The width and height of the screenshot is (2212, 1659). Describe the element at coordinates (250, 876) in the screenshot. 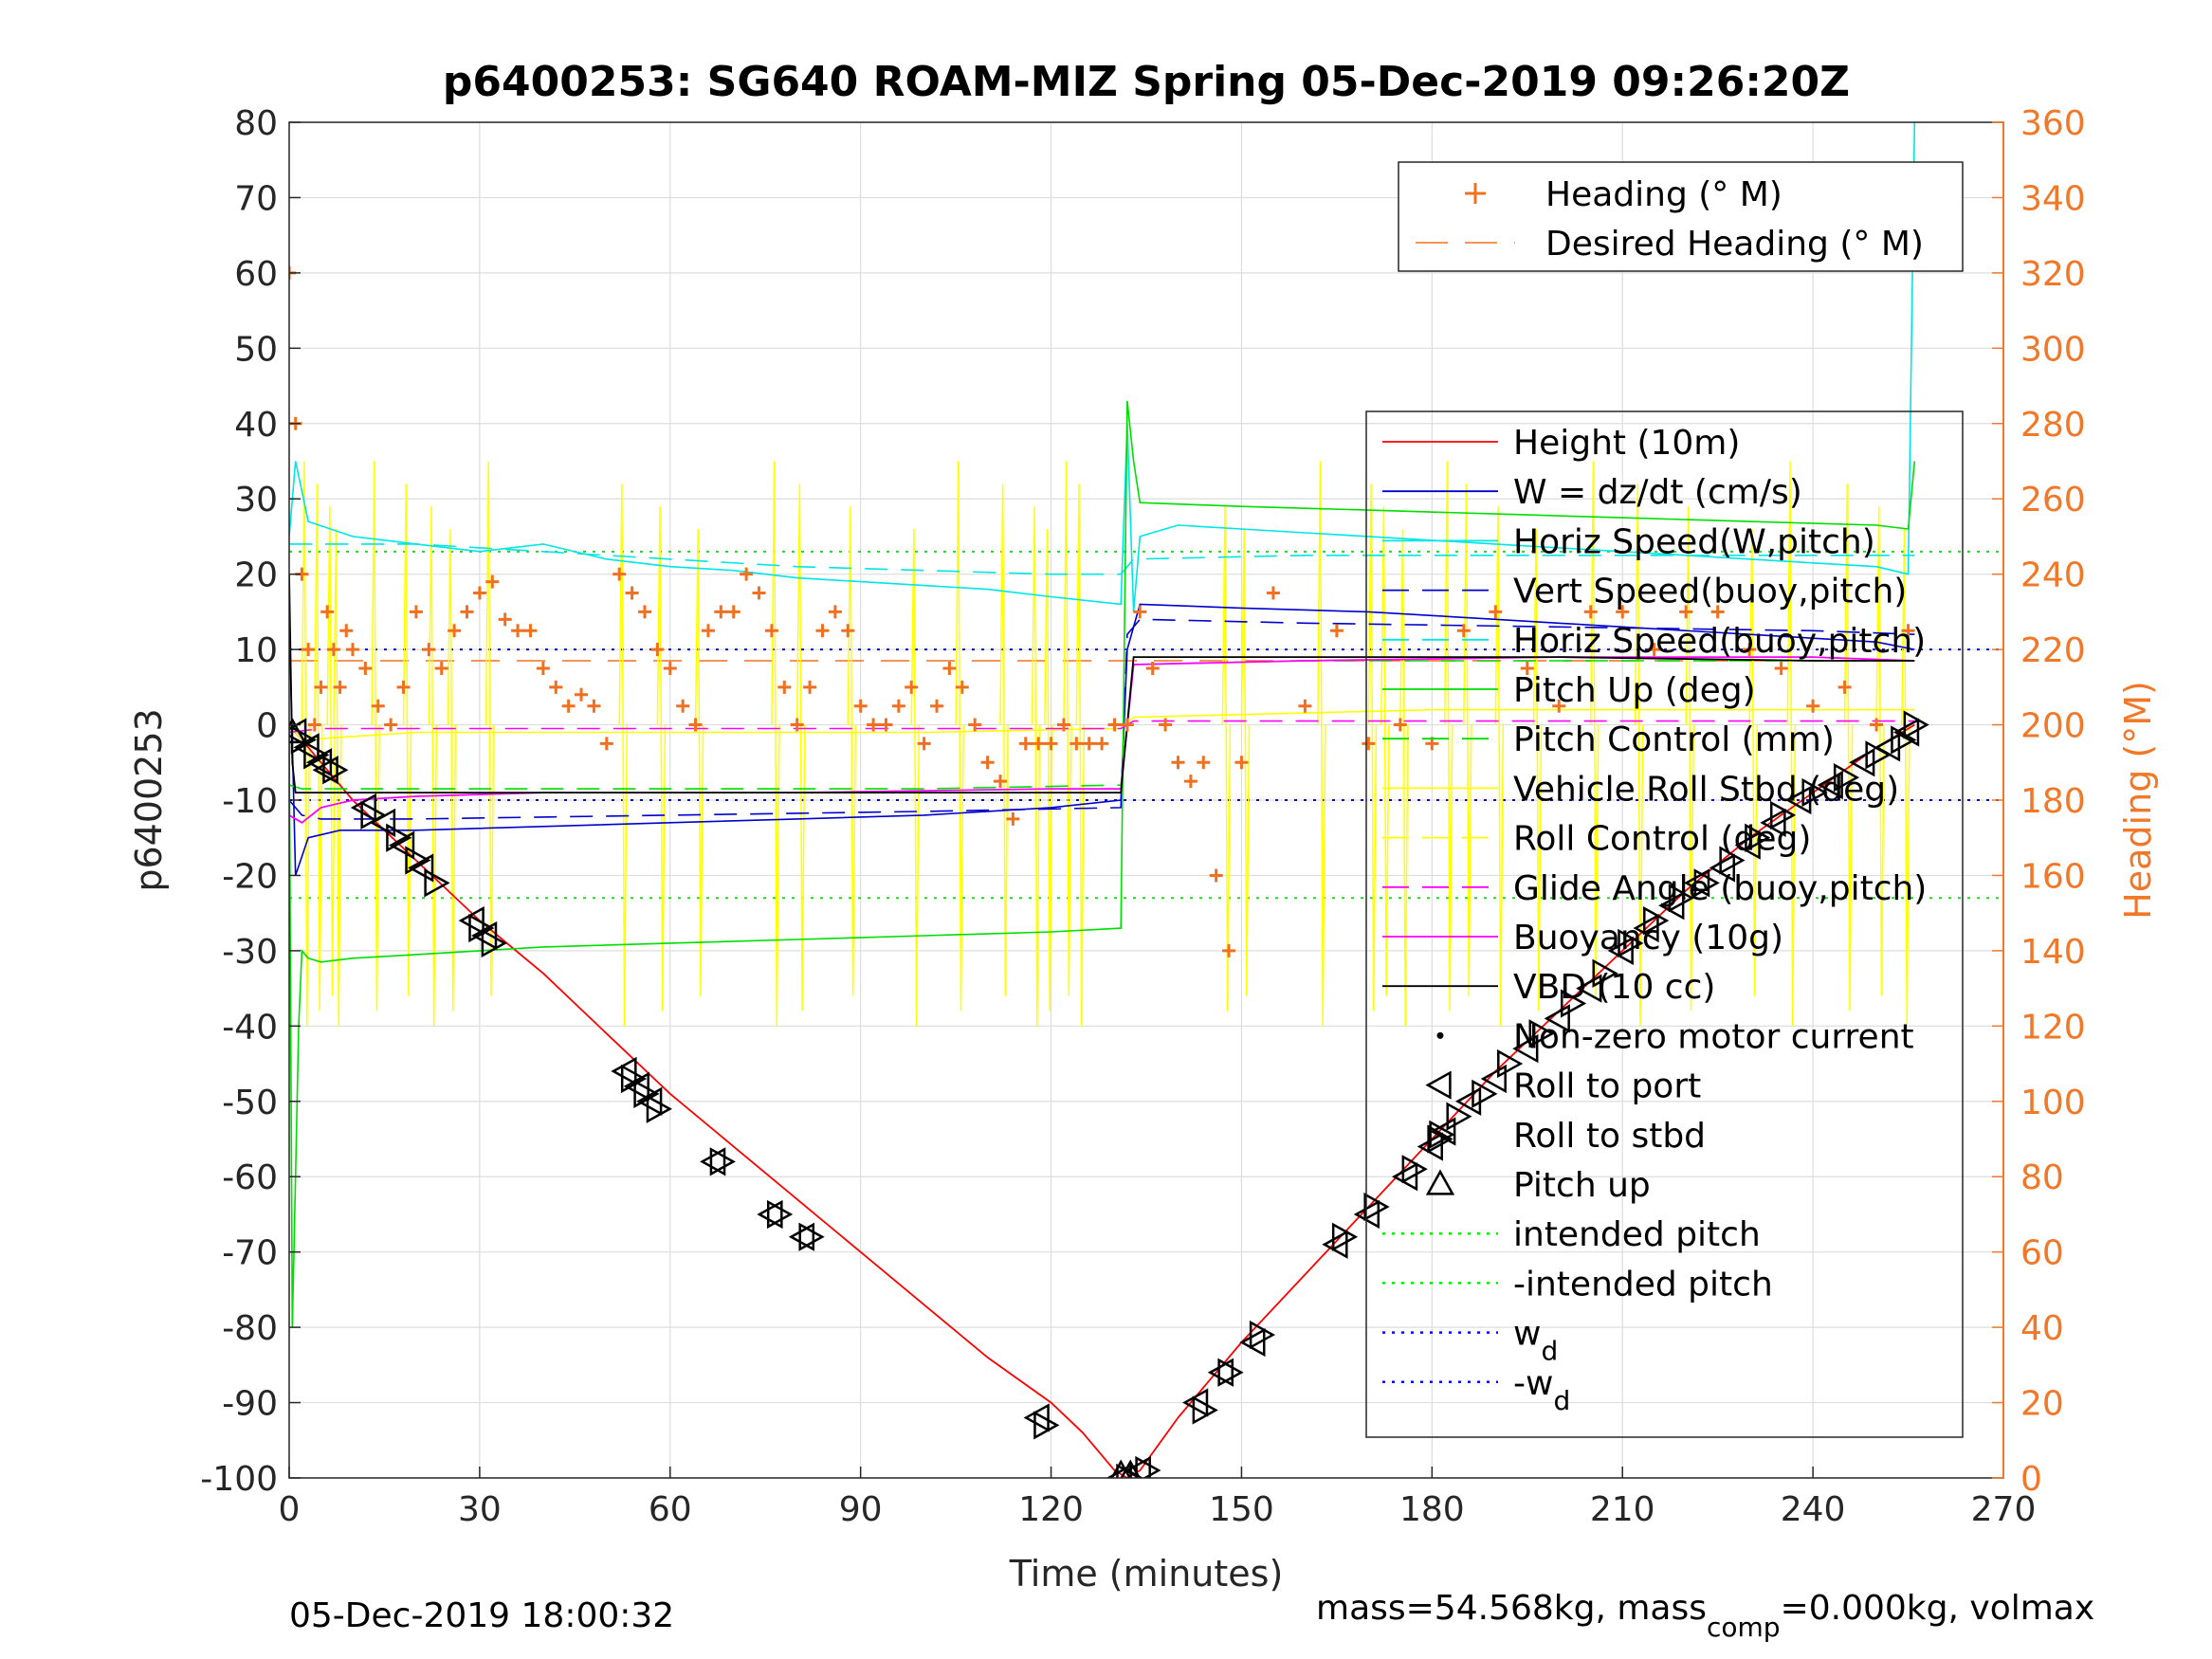

I see `y-tick-label: -20` at that location.